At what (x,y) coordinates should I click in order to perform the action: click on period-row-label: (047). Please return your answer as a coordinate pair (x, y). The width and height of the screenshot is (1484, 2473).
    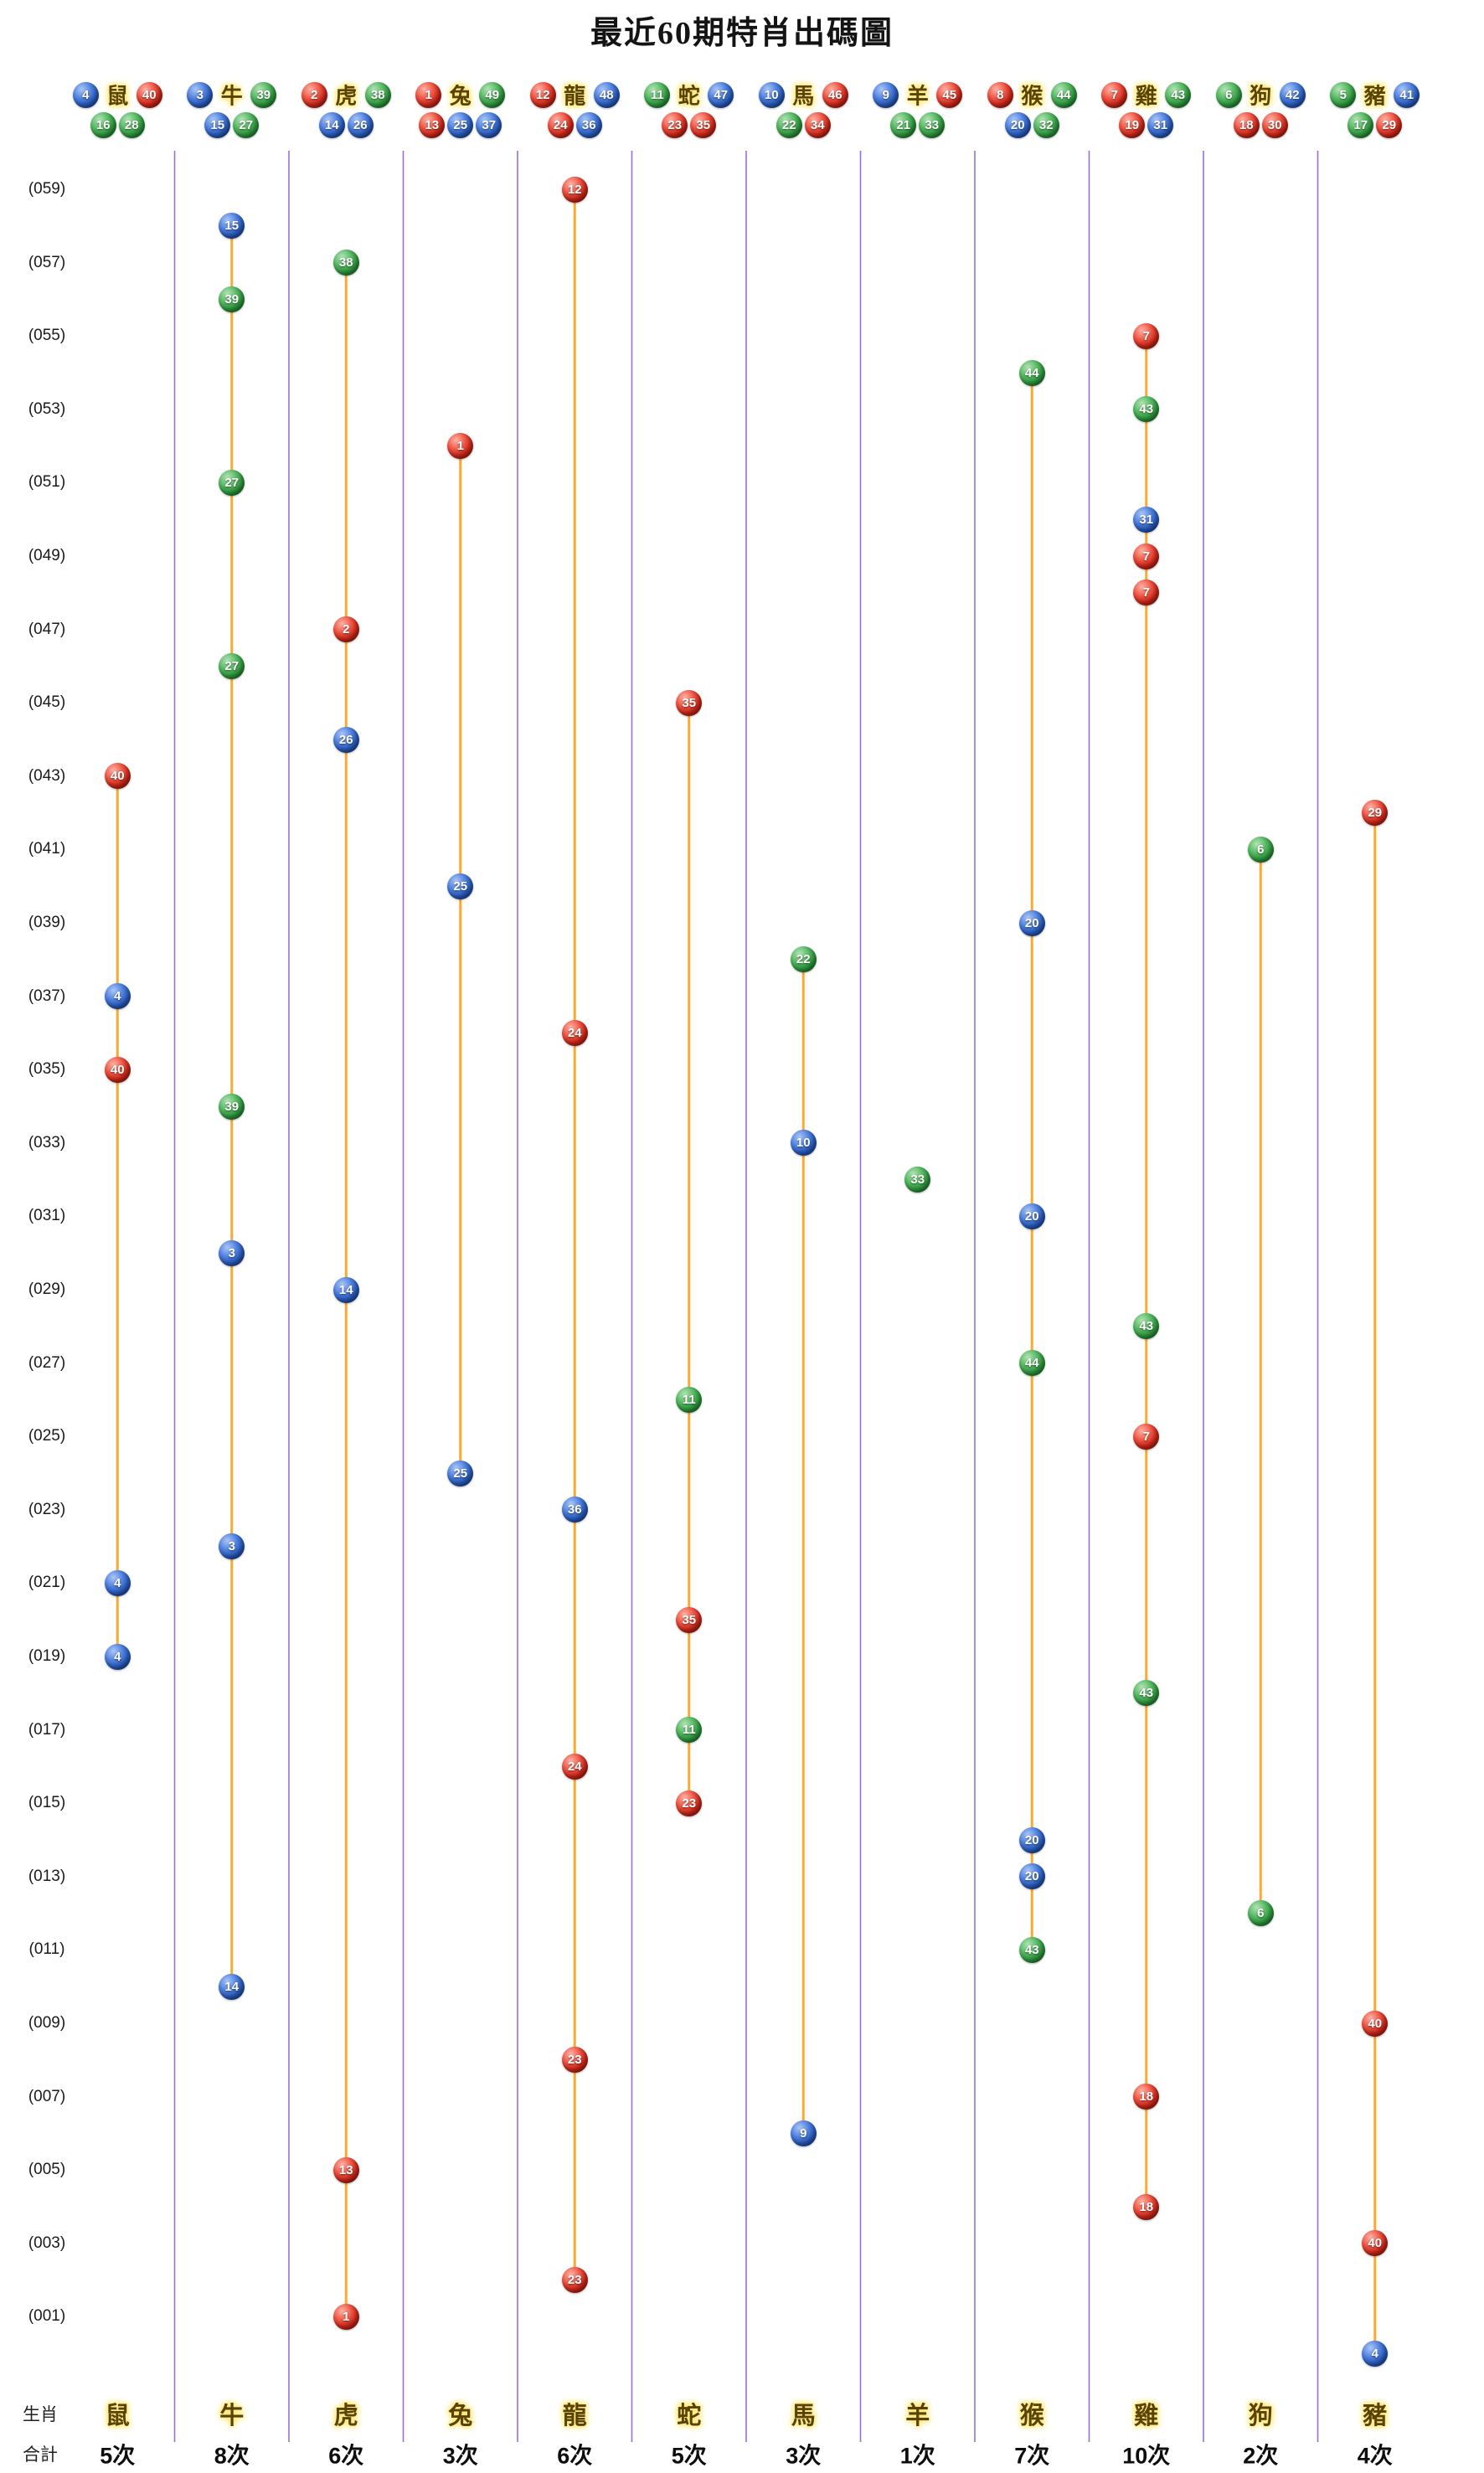
    Looking at the image, I should click on (47, 629).